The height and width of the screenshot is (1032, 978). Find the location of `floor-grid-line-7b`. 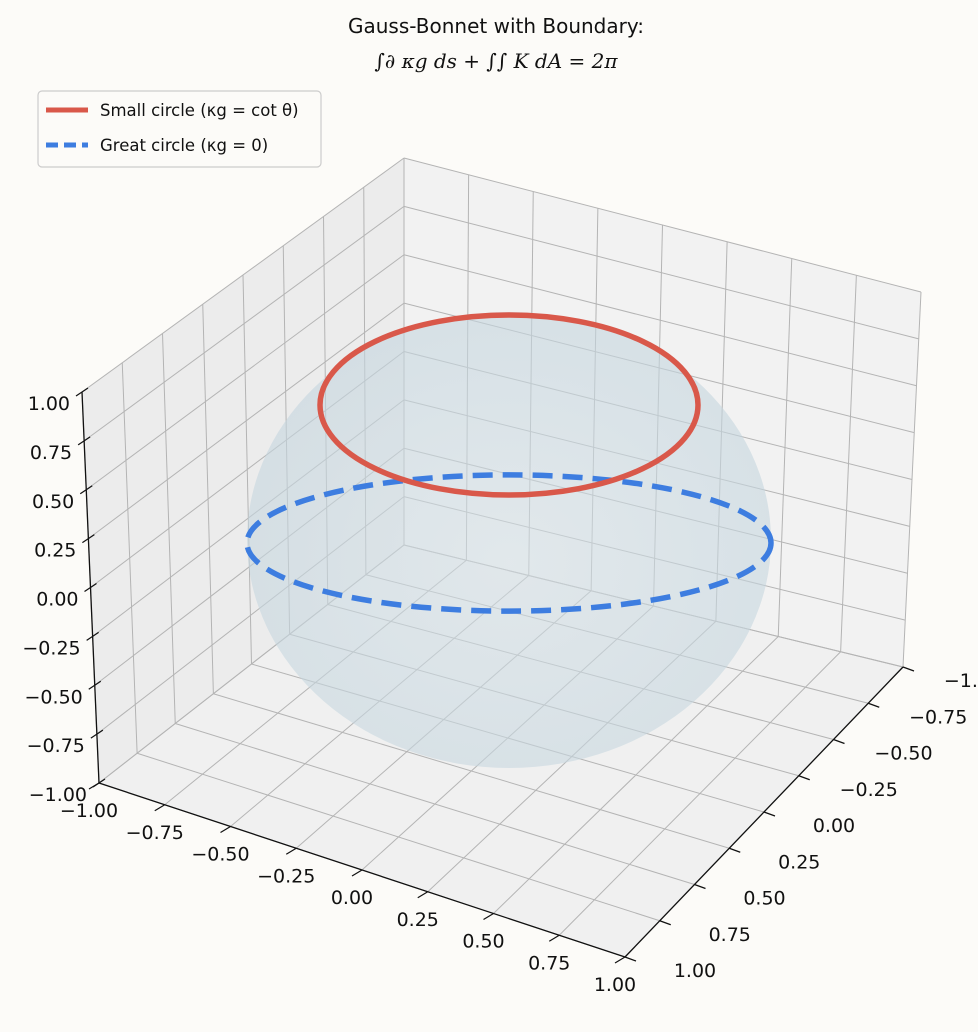

floor-grid-line-7b is located at coordinates (699, 793).